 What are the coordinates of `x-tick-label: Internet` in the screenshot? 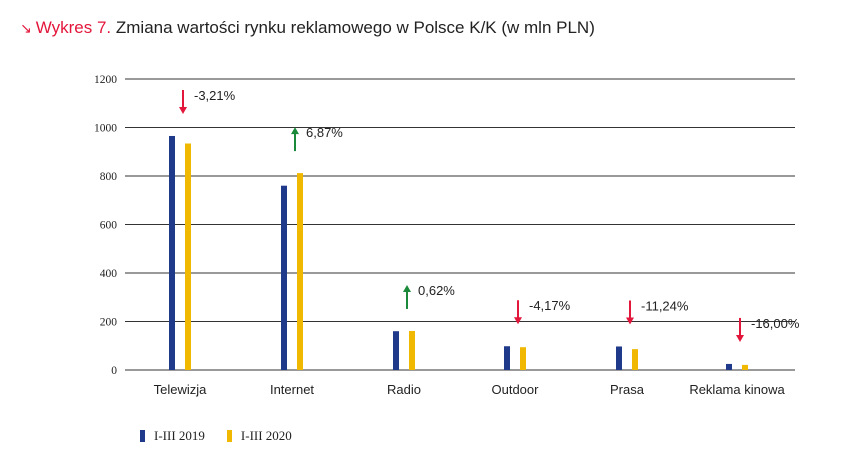 It's located at (292, 389).